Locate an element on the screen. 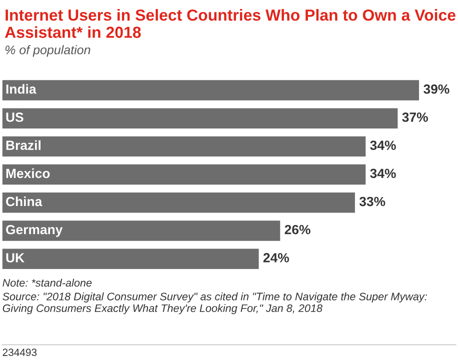 Image resolution: width=458 pixels, height=361 pixels. source-note: Source: "2018 Digital Consumer Survey" as cited in "Time to Navigate the Super Myway: Giving Consumers Exactly What They're Looking For," Jan 8, 2018 is located at coordinates (214, 303).